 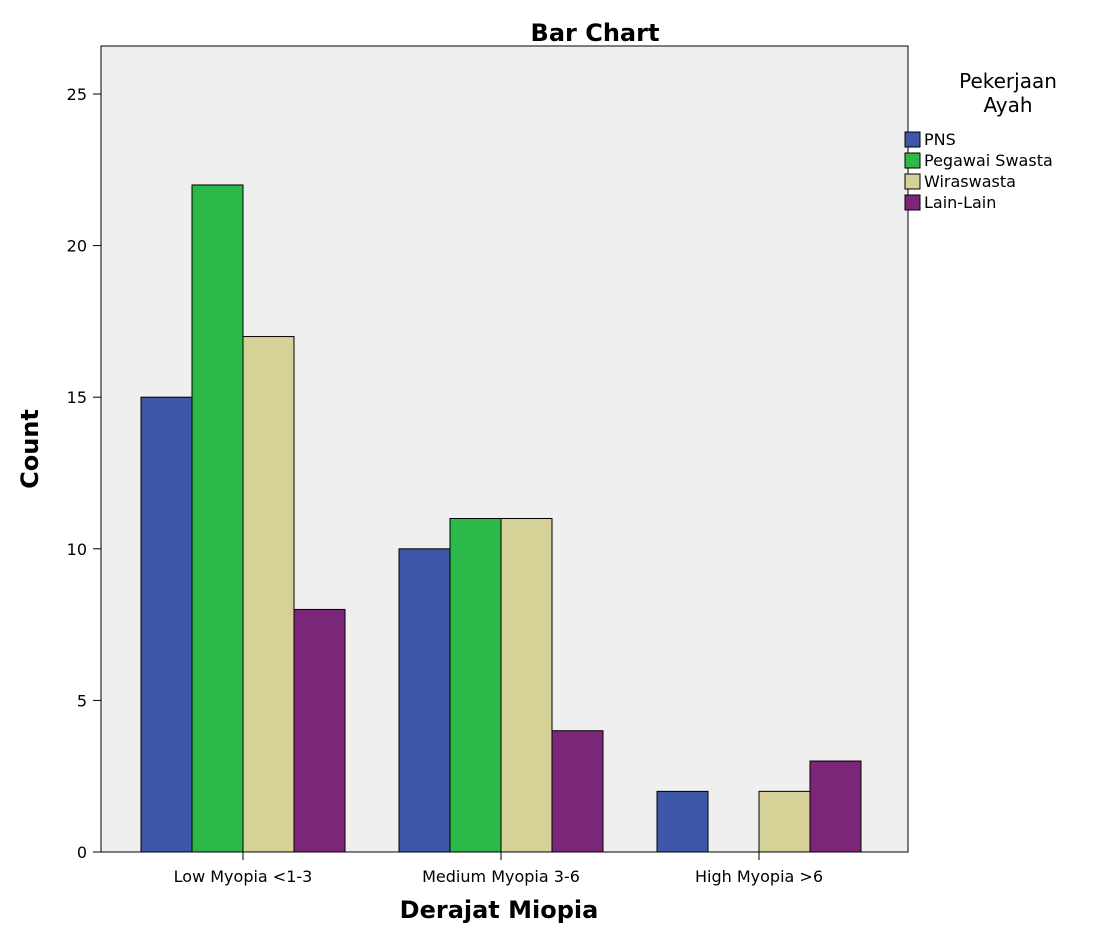 I want to click on y-axis-title: Count, so click(x=30, y=449).